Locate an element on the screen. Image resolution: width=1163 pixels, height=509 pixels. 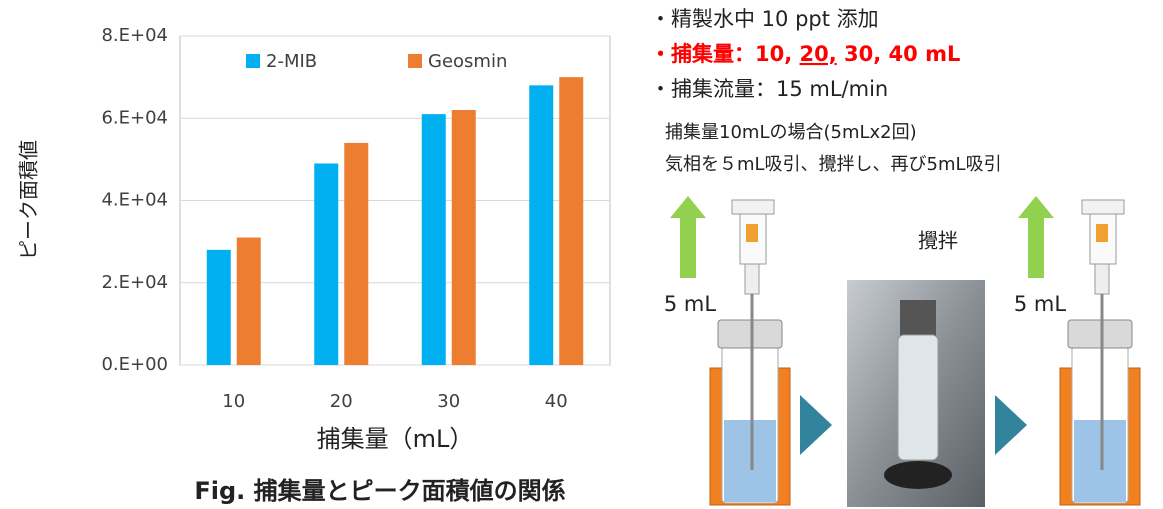
legend-label: Geosmin is located at coordinates (467, 61).